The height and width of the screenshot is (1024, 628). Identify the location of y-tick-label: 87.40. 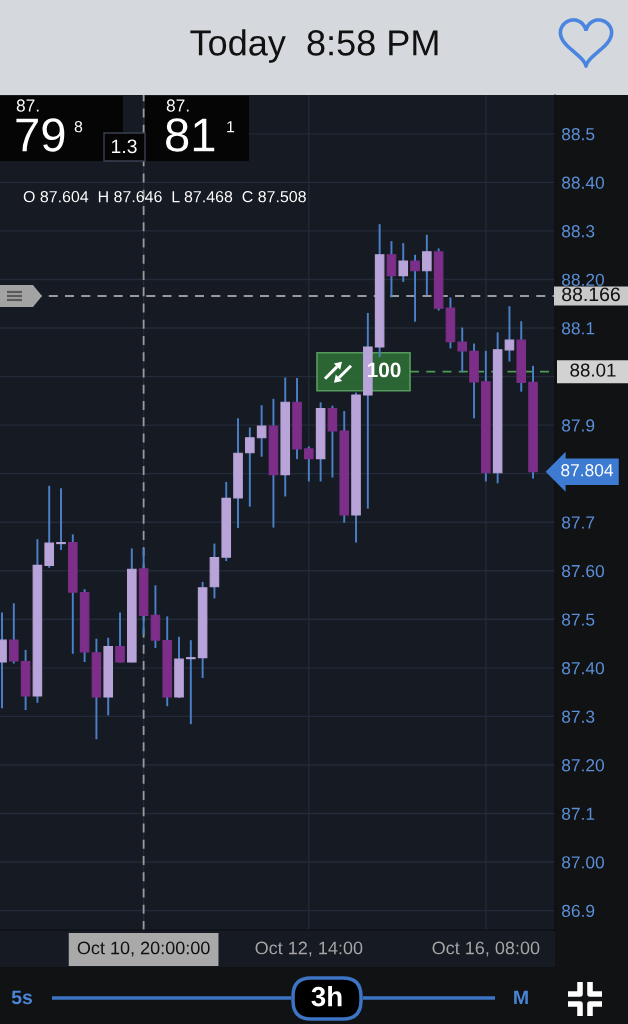
(583, 668).